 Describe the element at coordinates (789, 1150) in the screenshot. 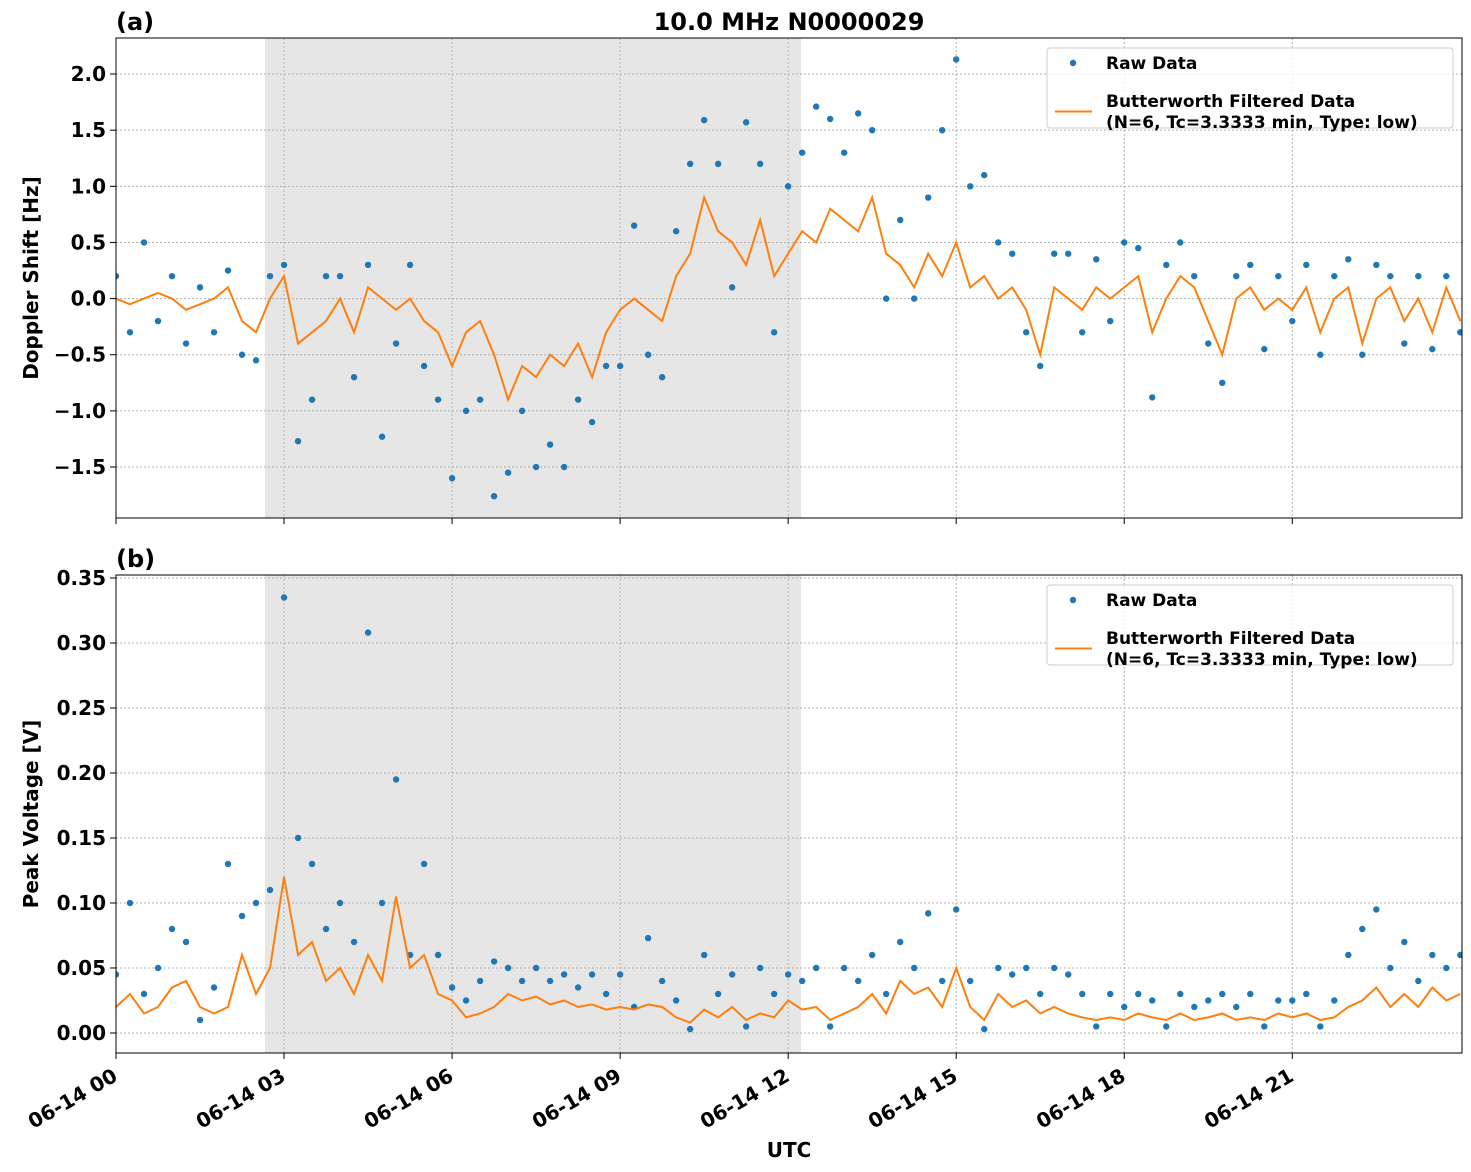

I see `x-axis-label: UTC` at that location.